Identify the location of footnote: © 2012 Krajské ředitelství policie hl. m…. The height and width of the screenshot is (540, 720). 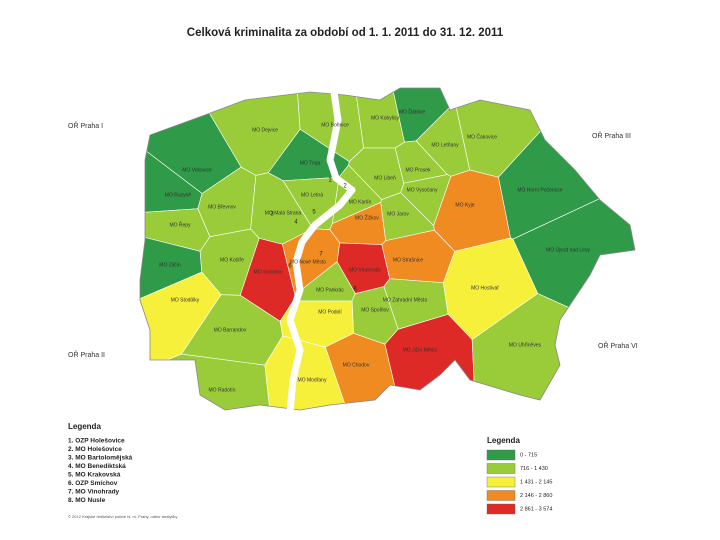
(122, 516).